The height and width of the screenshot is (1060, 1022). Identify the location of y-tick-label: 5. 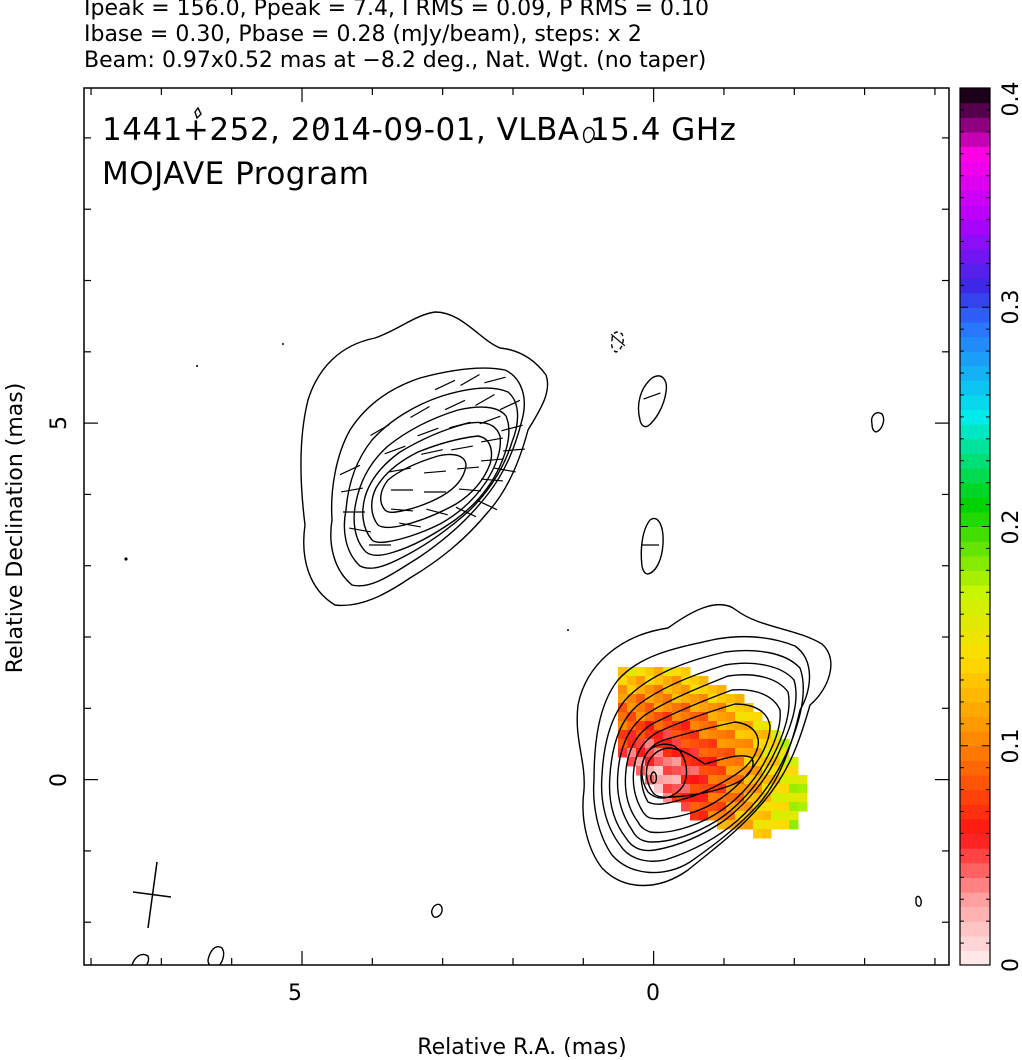
(59, 423).